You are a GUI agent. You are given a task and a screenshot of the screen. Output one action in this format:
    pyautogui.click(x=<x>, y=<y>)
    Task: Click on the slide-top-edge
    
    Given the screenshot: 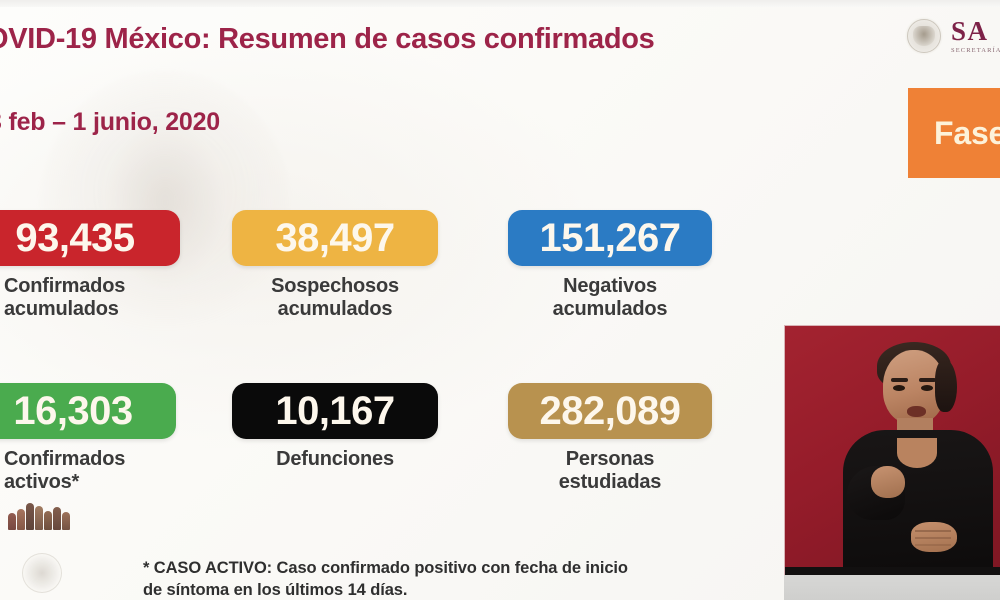 What is the action you would take?
    pyautogui.click(x=500, y=3)
    